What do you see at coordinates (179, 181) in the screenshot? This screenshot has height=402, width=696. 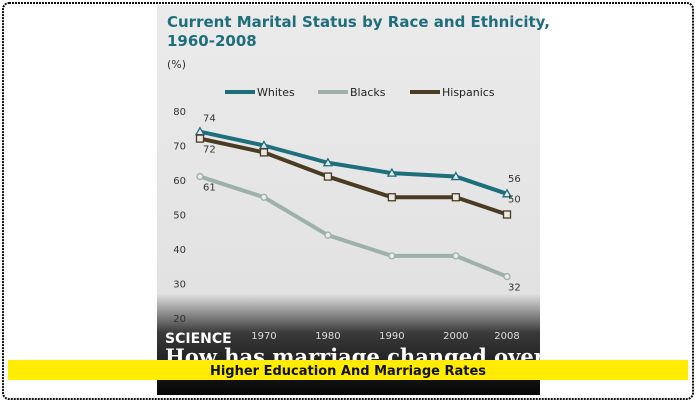 I see `y-tick-label: 60` at bounding box center [179, 181].